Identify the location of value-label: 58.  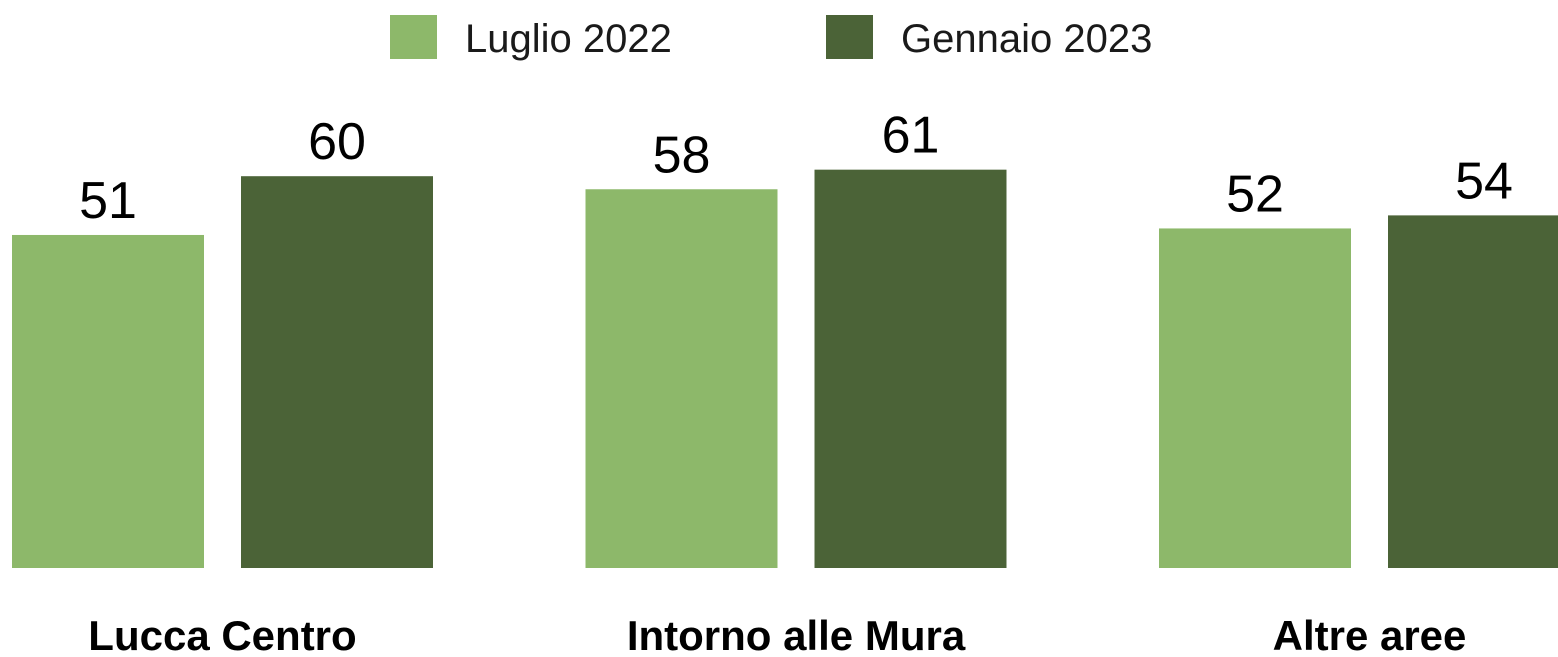
(682, 155).